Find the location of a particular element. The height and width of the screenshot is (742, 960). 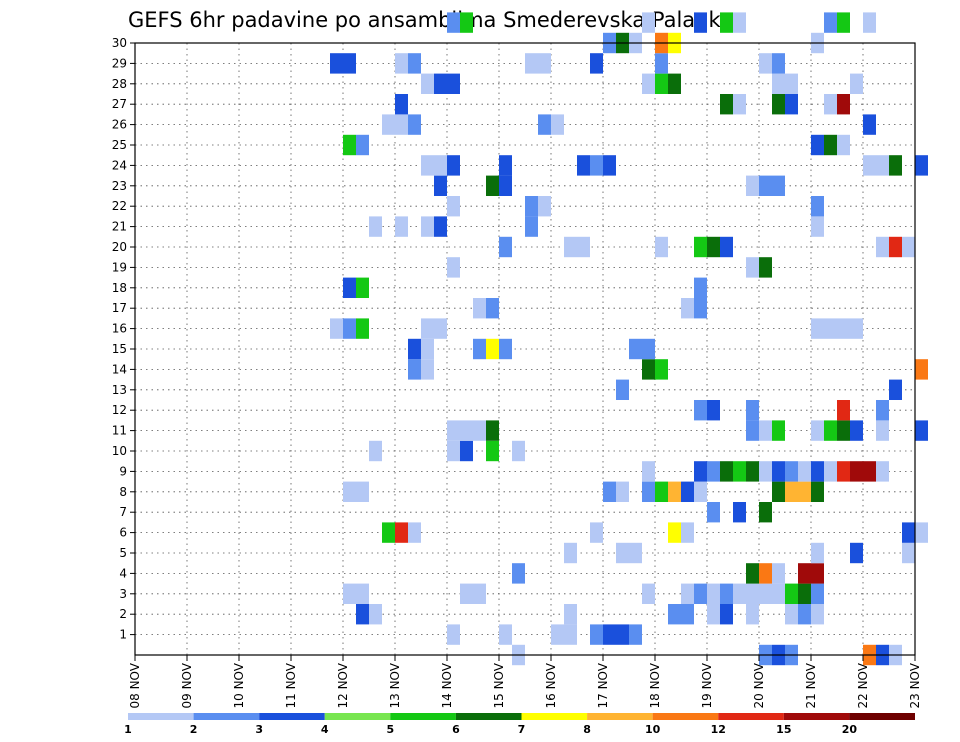

legend-label: 1 is located at coordinates (128, 729).